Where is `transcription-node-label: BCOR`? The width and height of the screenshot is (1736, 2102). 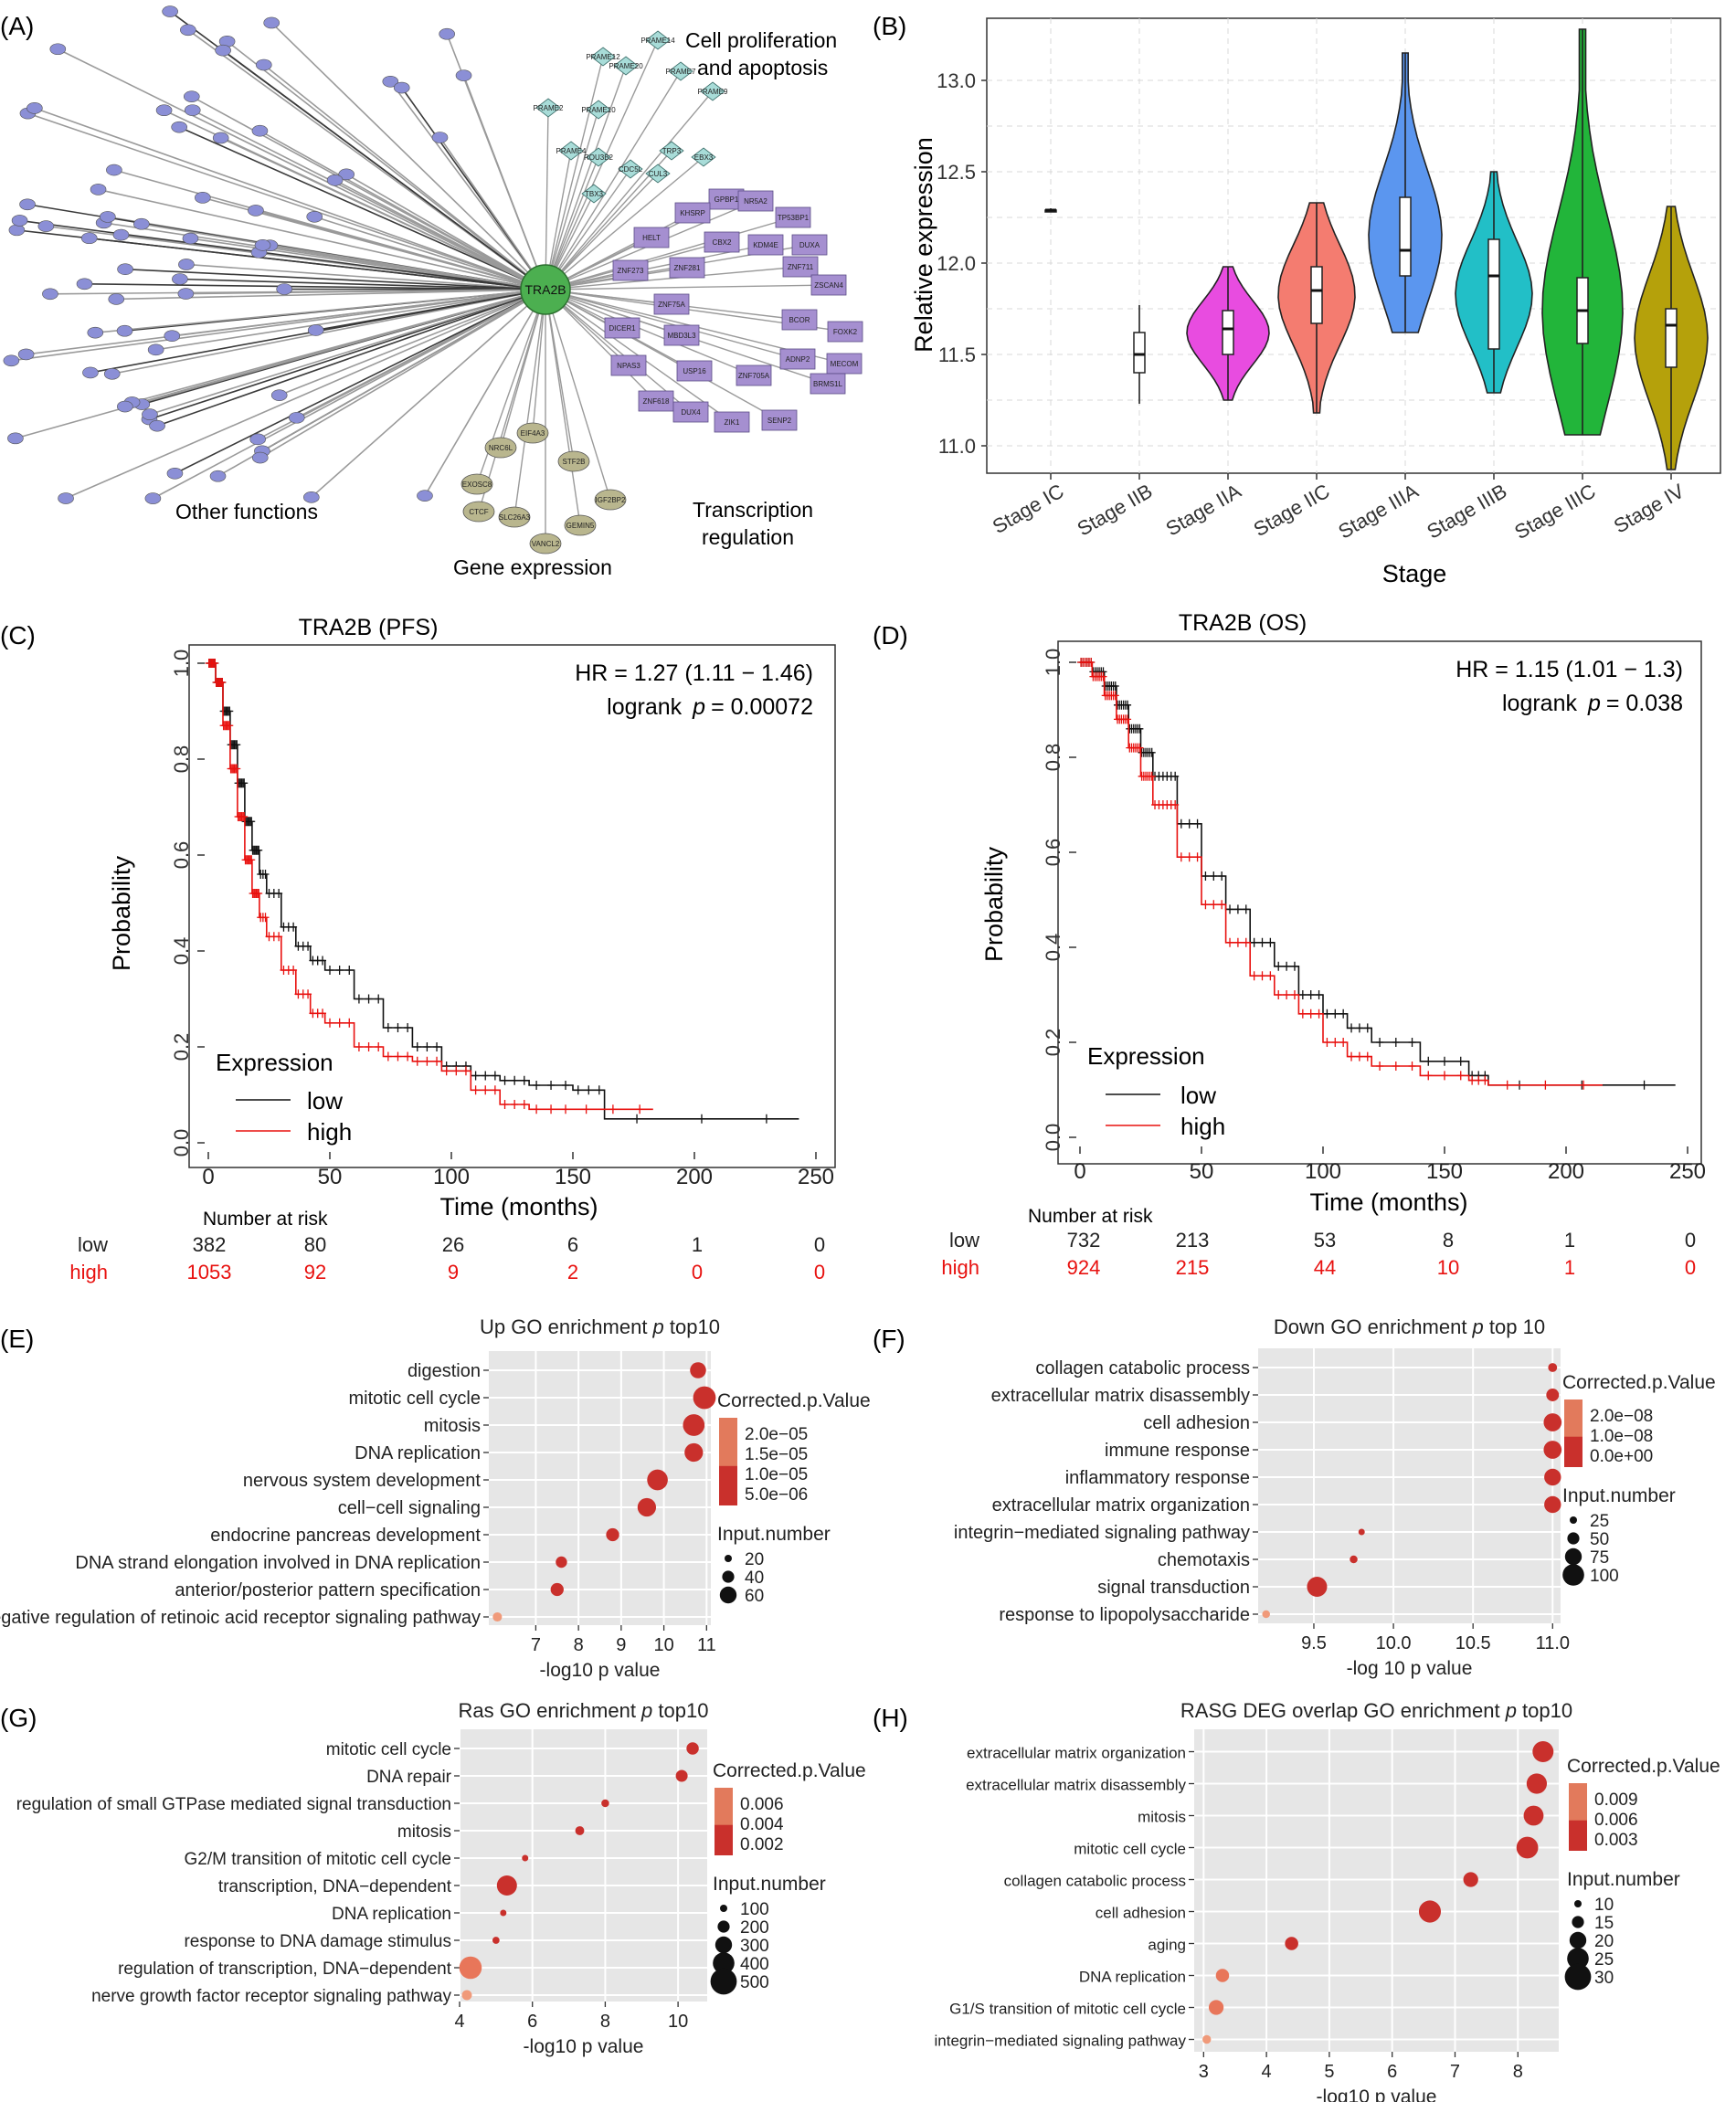
transcription-node-label: BCOR is located at coordinates (799, 320).